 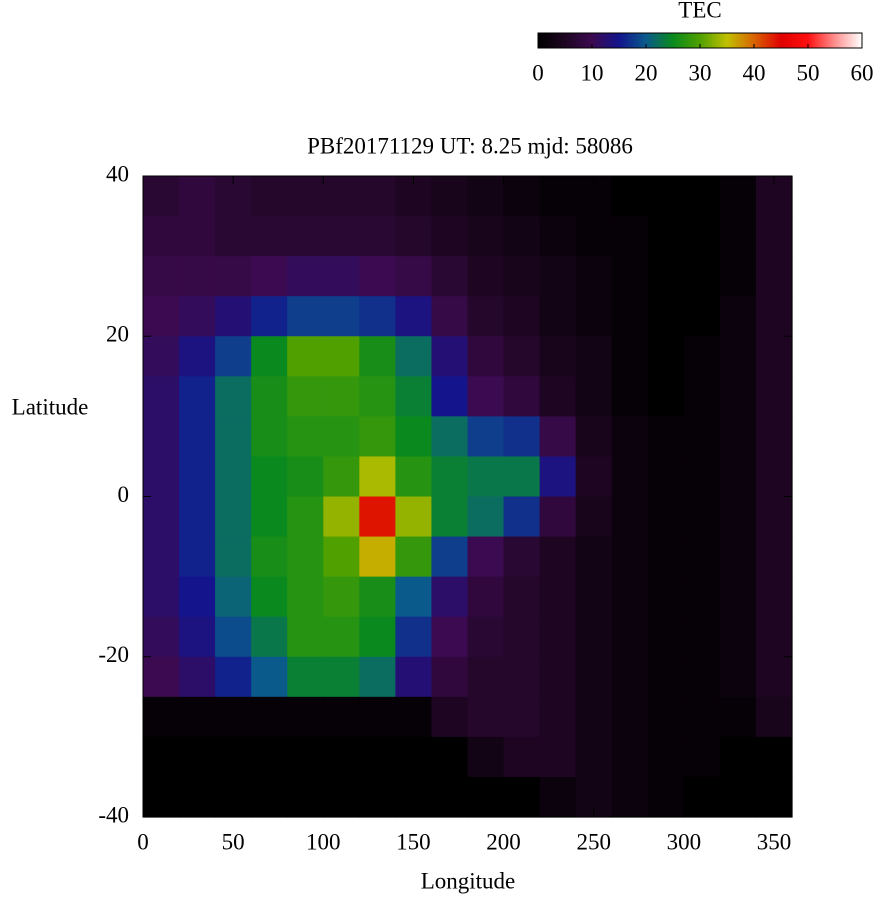 What do you see at coordinates (862, 72) in the screenshot?
I see `colorbar-tick-label: 60` at bounding box center [862, 72].